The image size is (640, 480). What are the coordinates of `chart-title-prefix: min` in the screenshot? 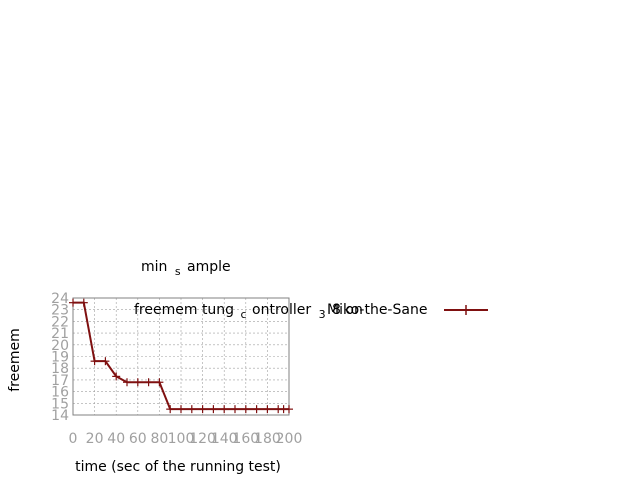 It's located at (154, 267).